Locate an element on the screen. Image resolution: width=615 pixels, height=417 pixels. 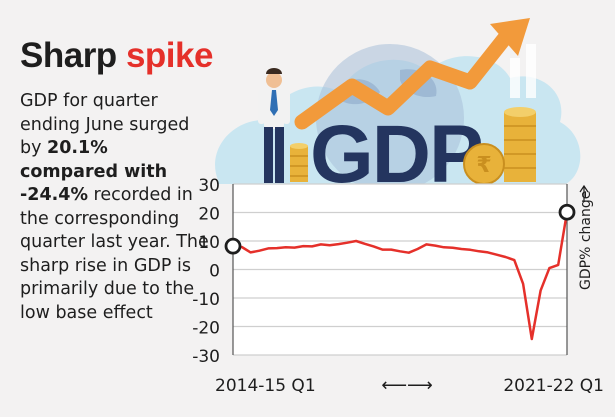
y-tick-label: 20 is located at coordinates (209, 215).